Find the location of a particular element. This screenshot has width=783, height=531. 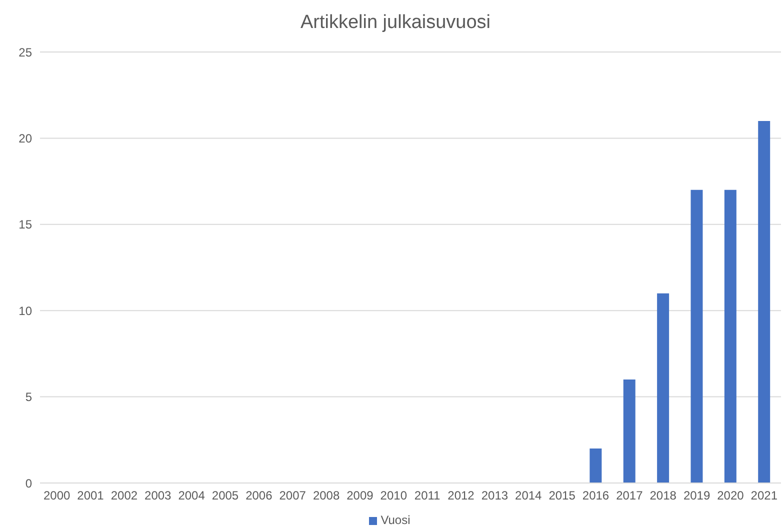

x-tick-label: 2003 is located at coordinates (158, 495).